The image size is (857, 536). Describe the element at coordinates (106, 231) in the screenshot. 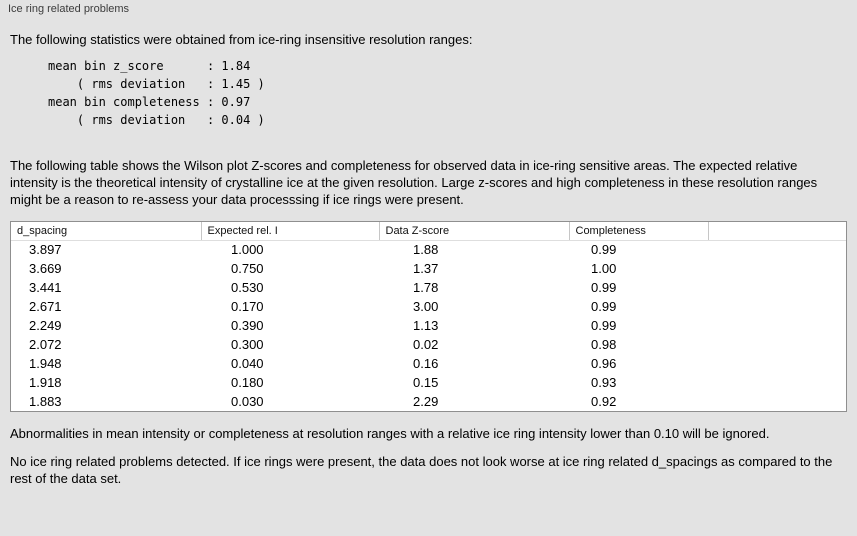

I see `column-header: d_spacing` at that location.